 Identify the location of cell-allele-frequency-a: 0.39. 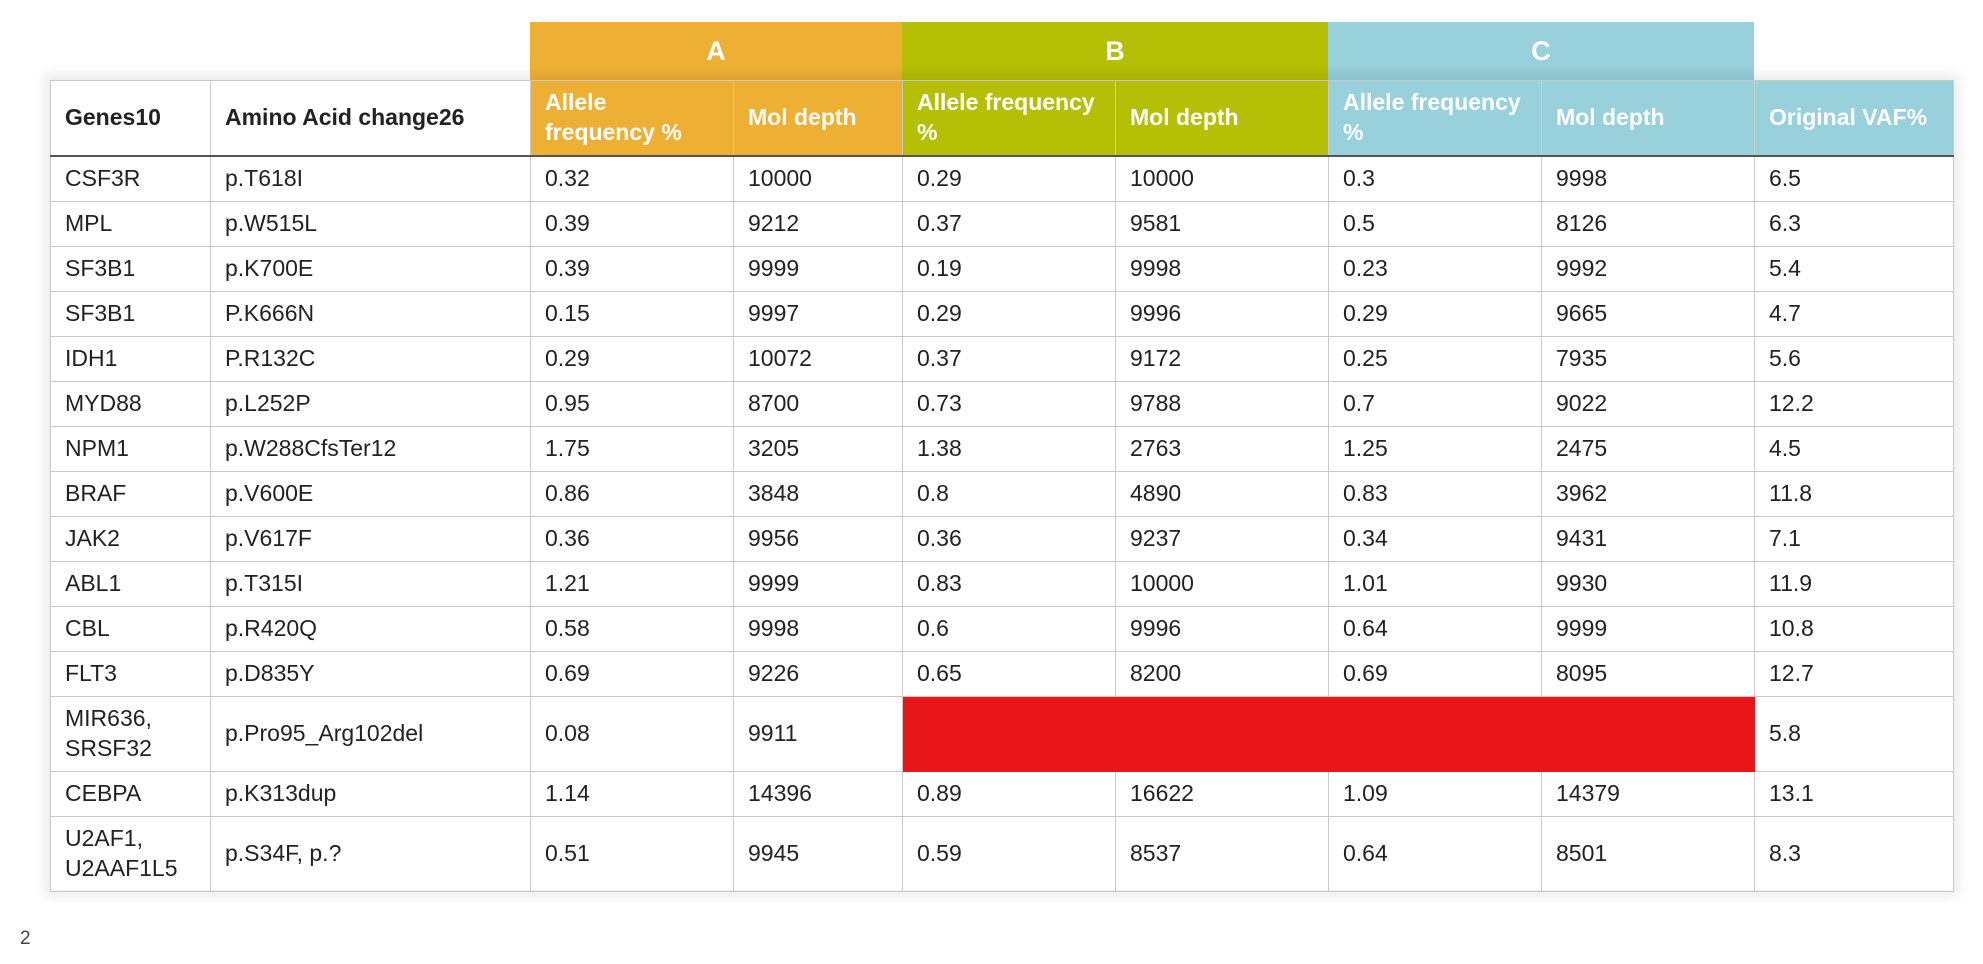
(632, 269).